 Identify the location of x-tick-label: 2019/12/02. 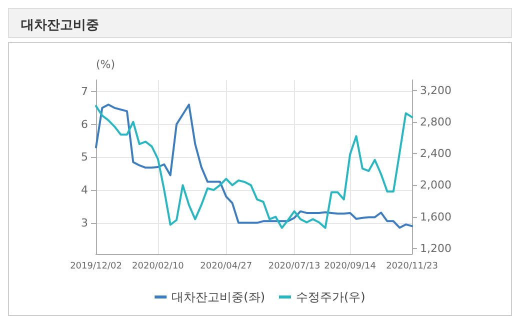
(96, 267).